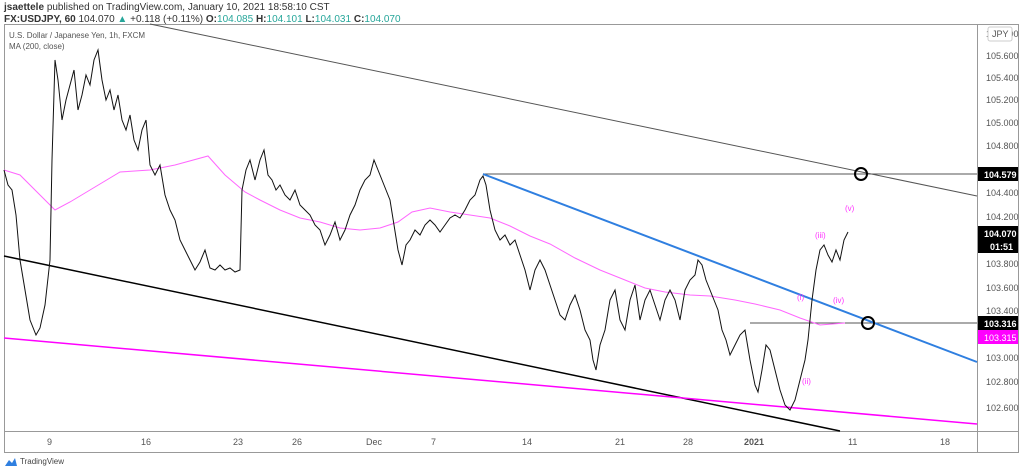 The height and width of the screenshot is (472, 1024). Describe the element at coordinates (1002, 123) in the screenshot. I see `price-tick: 105.000` at that location.